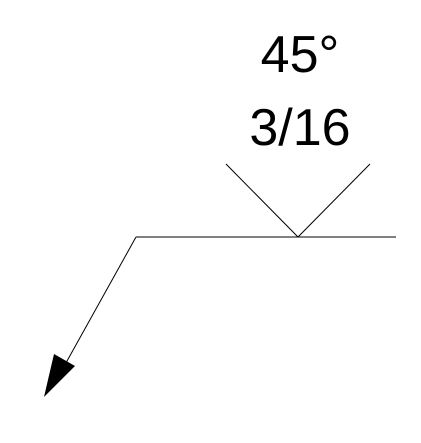  I want to click on v-groove-left-leg, so click(262, 200).